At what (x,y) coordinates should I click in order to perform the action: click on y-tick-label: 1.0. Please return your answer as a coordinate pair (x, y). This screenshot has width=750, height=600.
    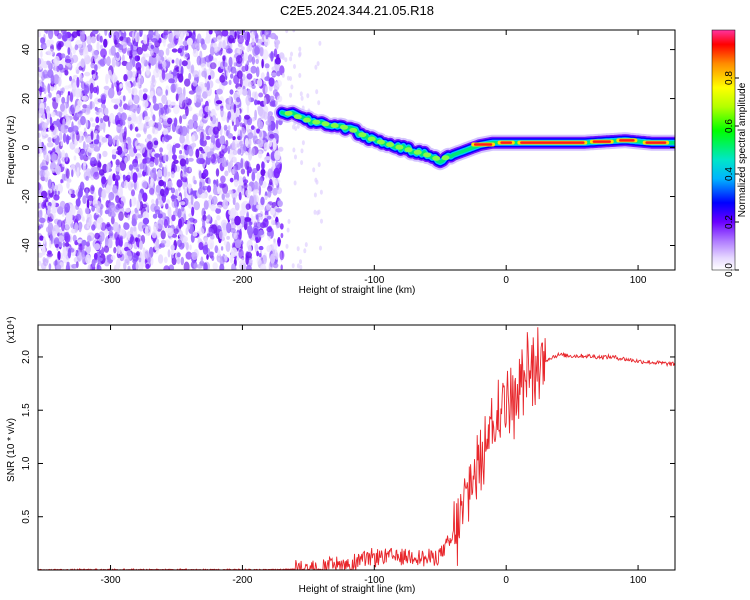
    Looking at the image, I should click on (26, 463).